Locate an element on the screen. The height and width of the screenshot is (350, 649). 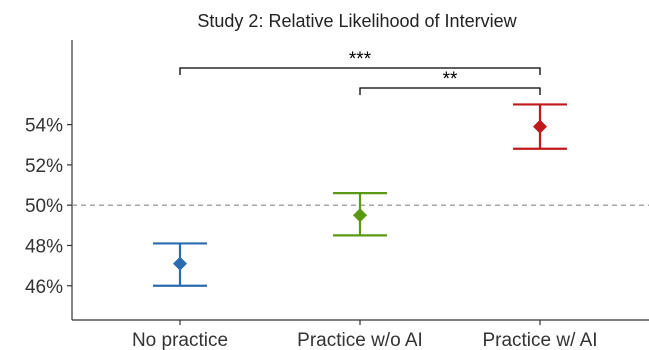
significance-label: *** is located at coordinates (360, 59).